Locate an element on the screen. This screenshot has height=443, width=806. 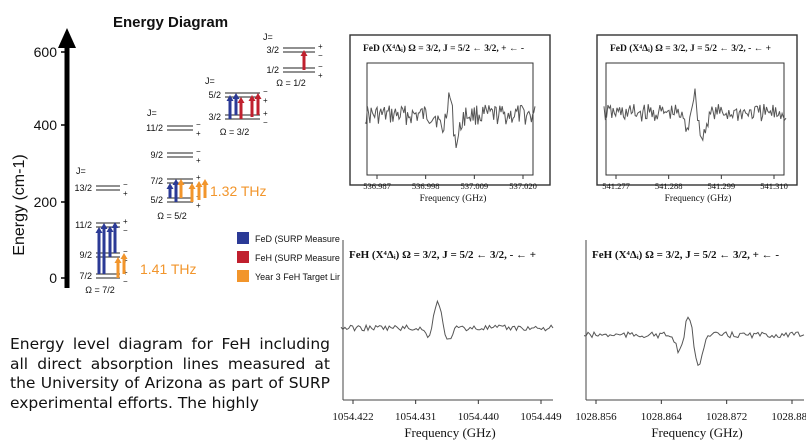
transition-arrows is located at coordinates (201, 164).